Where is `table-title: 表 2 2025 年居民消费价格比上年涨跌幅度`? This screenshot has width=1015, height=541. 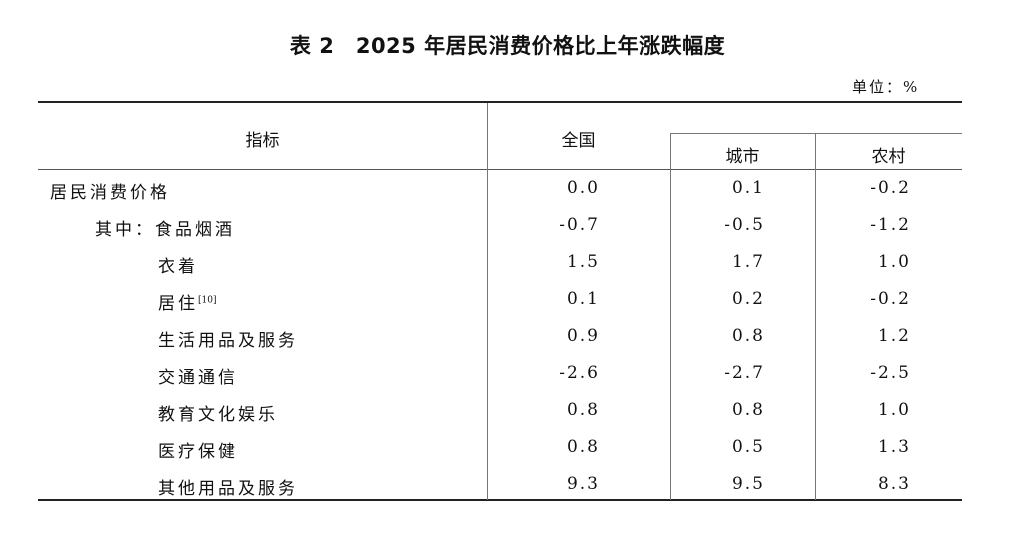 table-title: 表 2 2025 年居民消费价格比上年涨跌幅度 is located at coordinates (507, 46).